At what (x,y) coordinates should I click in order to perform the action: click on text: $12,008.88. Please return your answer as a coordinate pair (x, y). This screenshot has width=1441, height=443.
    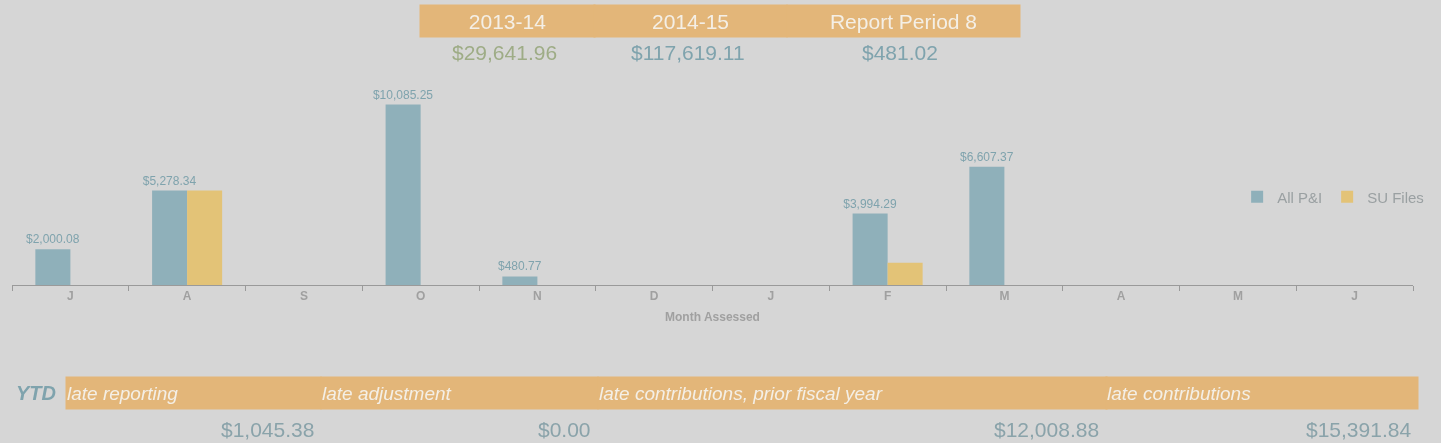
    Looking at the image, I should click on (1047, 429).